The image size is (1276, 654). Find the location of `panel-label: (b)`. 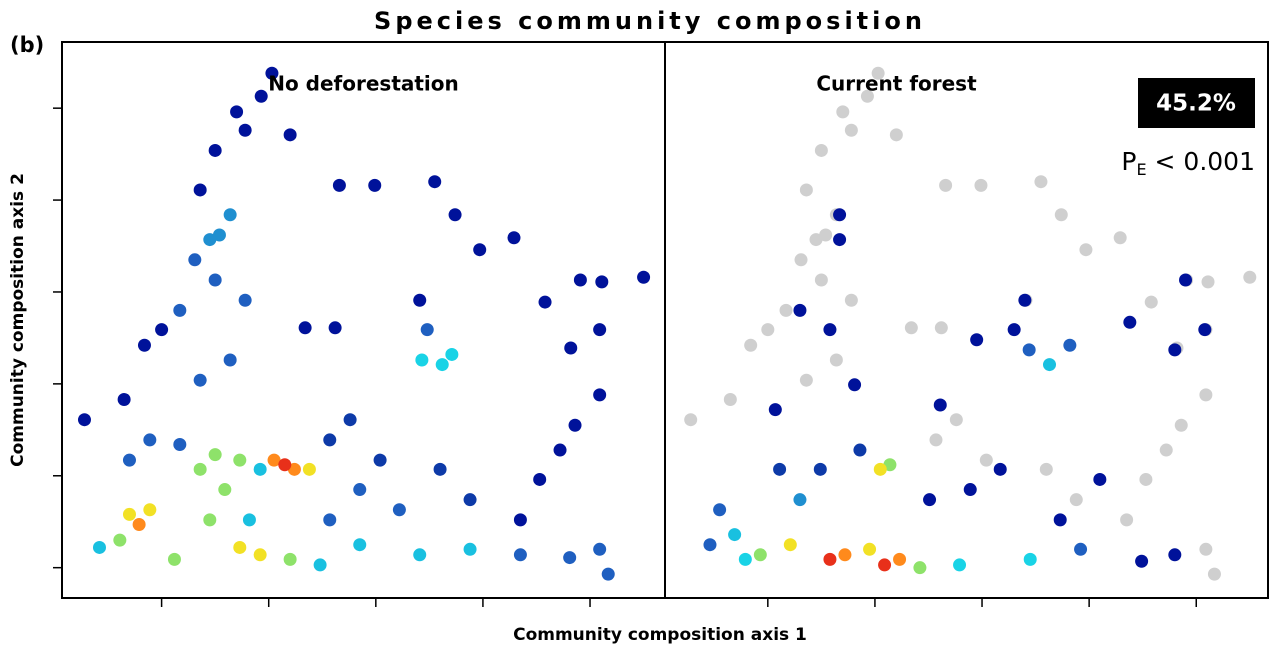

panel-label: (b) is located at coordinates (27, 45).